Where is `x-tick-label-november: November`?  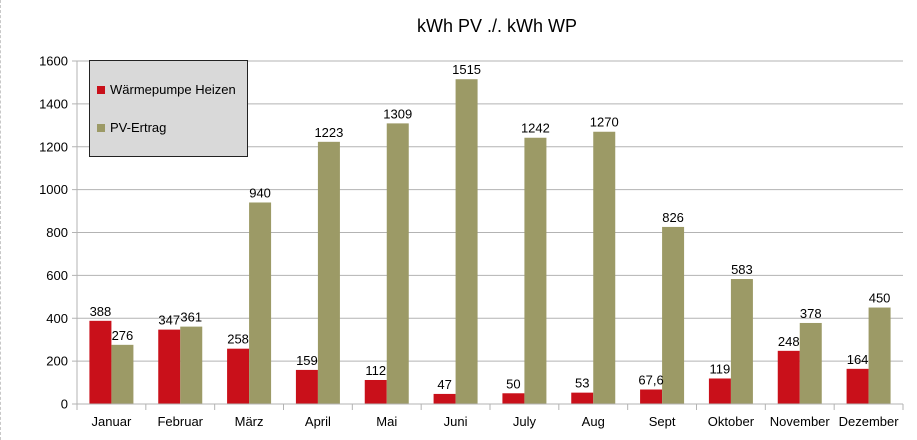
x-tick-label-november: November is located at coordinates (800, 421).